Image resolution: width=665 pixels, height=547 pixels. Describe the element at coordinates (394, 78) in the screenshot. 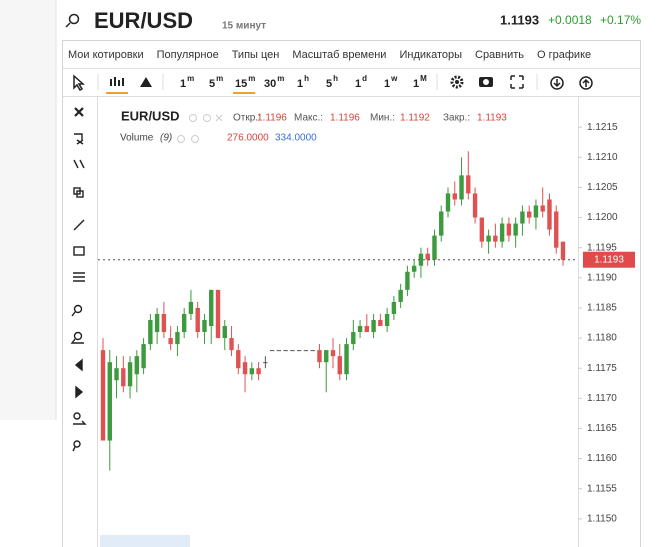

I see `timeframe-unit: w` at that location.